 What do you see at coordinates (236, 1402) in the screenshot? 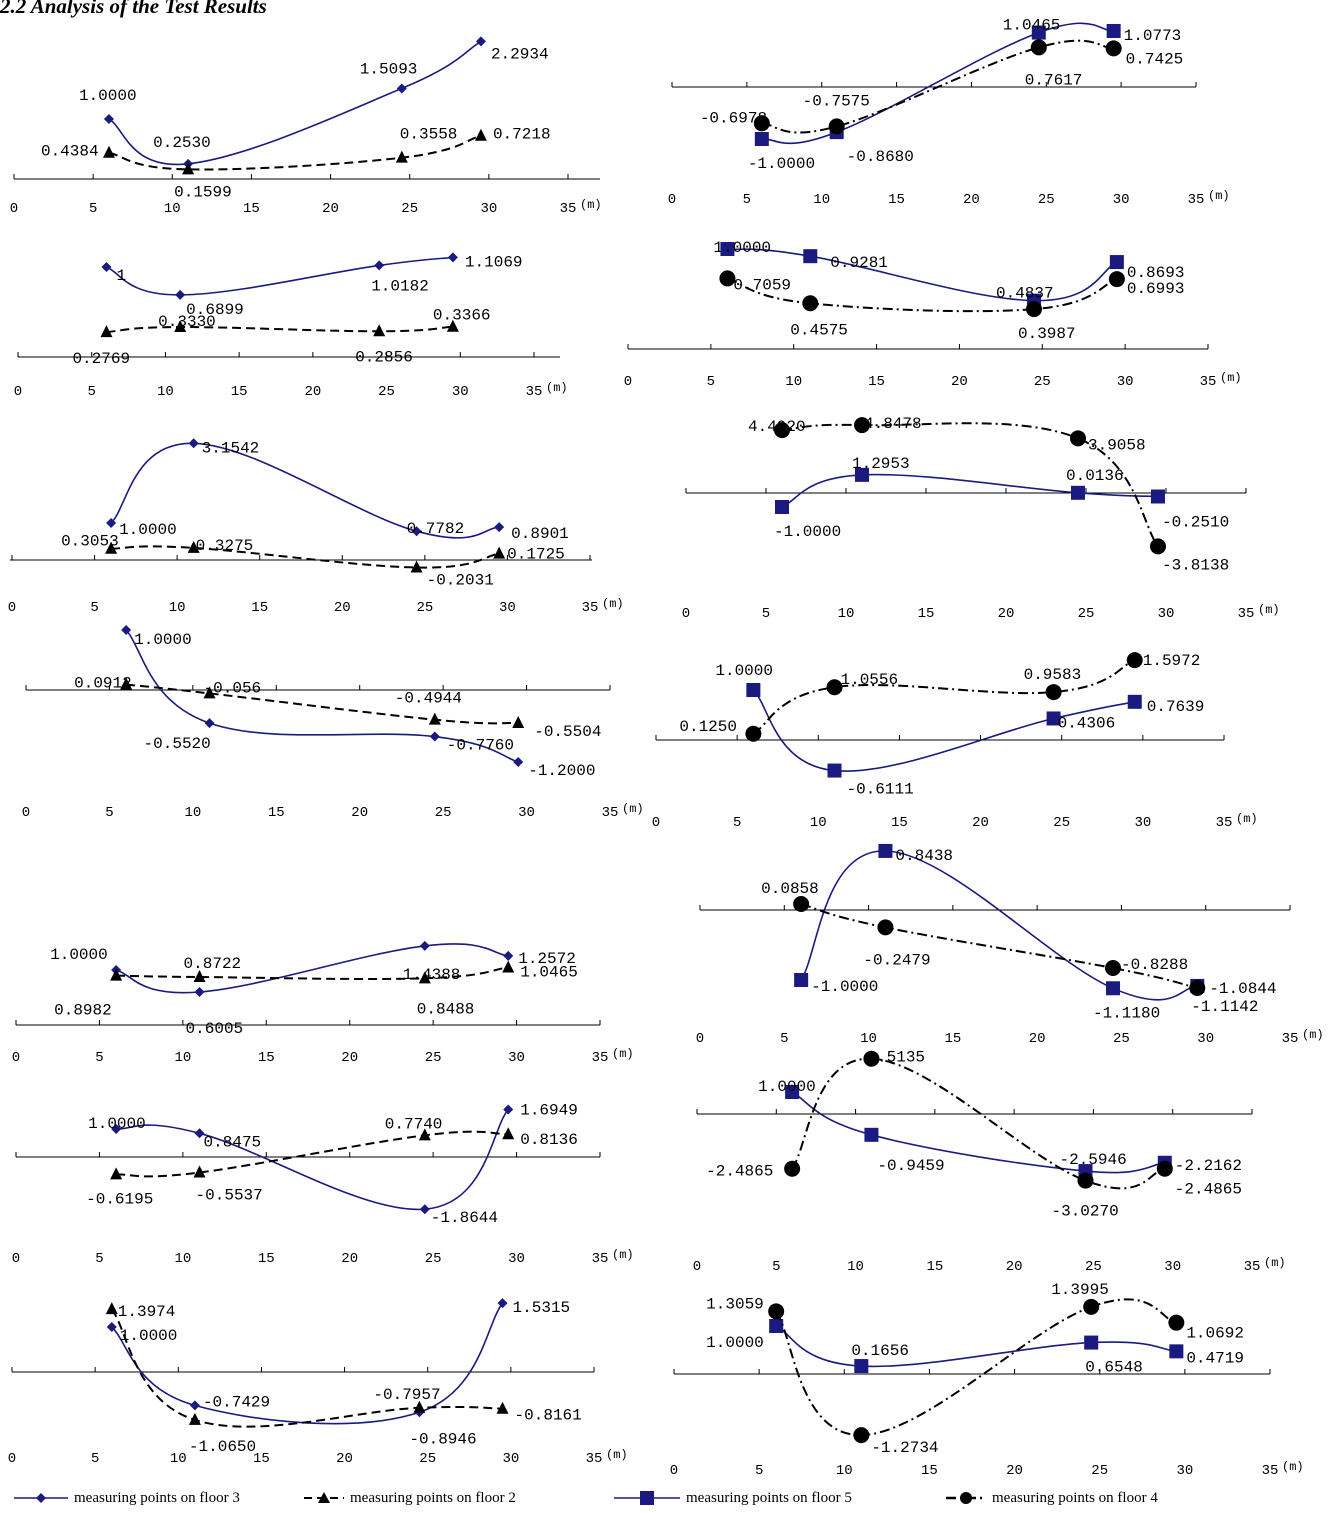
I see `data-label: -0.7429` at bounding box center [236, 1402].